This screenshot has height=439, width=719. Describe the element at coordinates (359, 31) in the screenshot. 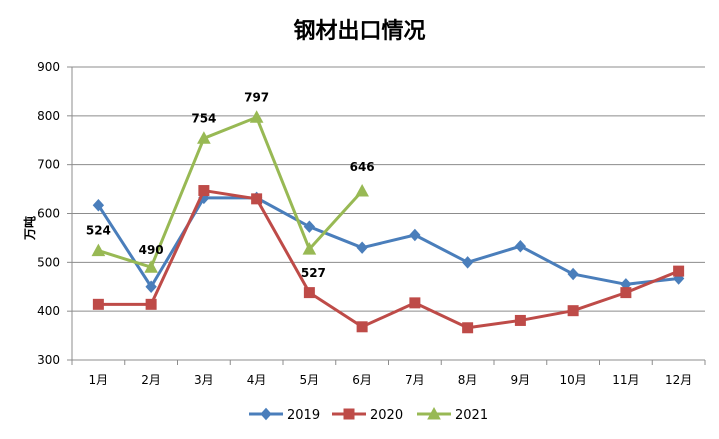

I see `chart-title: 钢材出口情况` at that location.